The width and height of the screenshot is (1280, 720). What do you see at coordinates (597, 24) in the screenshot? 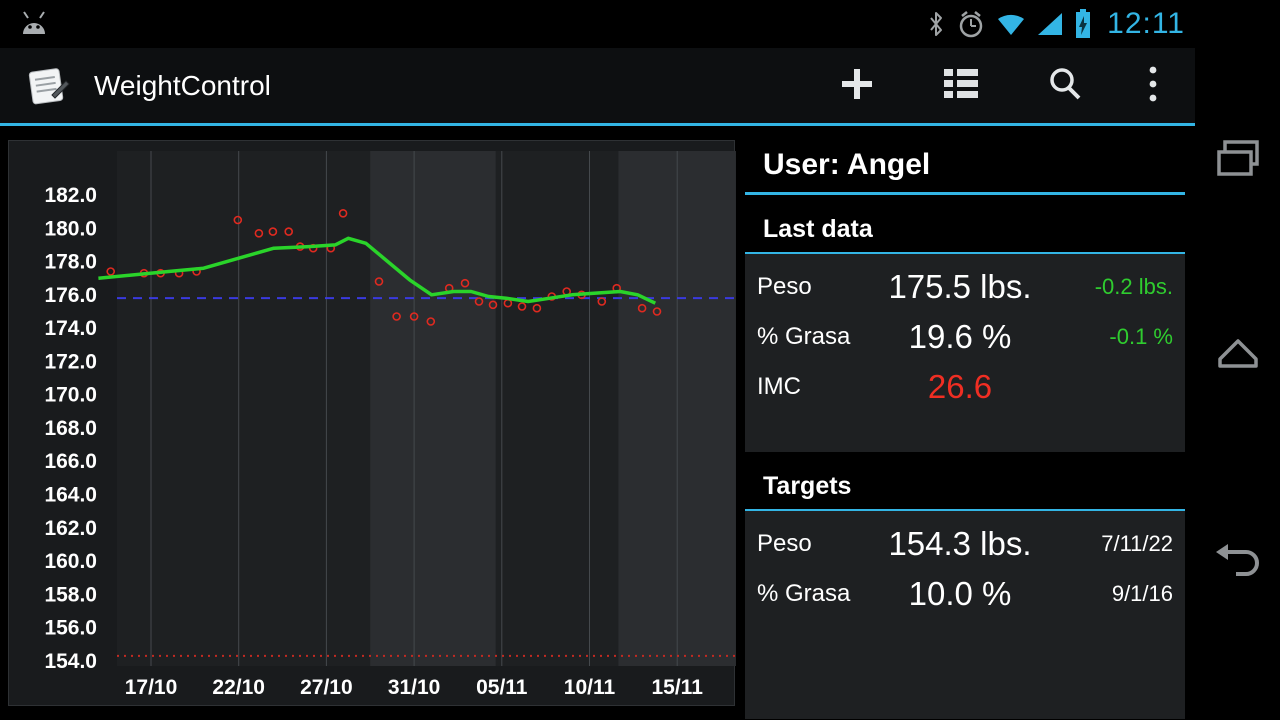
I see `status-bar: 12:11` at bounding box center [597, 24].